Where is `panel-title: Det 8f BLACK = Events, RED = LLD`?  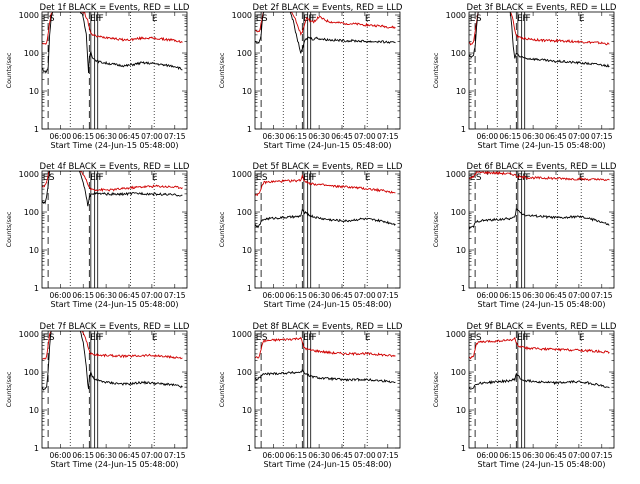 panel-title: Det 8f BLACK = Events, RED = LLD is located at coordinates (328, 327).